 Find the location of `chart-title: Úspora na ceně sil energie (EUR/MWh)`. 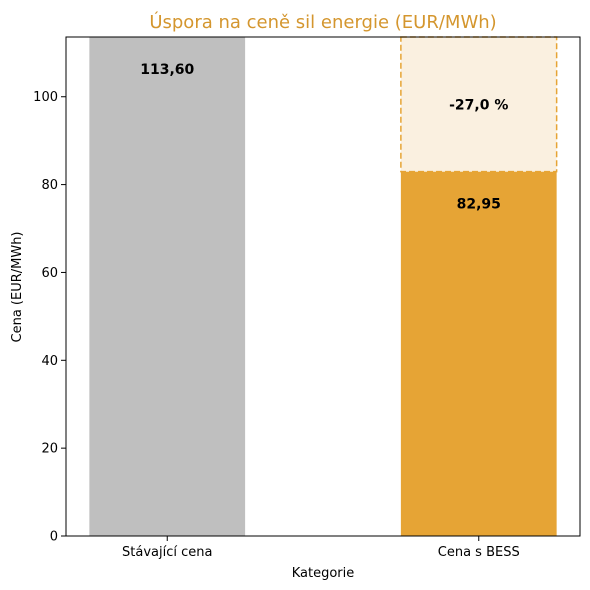

chart-title: Úspora na ceně sil energie (EUR/MWh) is located at coordinates (322, 22).